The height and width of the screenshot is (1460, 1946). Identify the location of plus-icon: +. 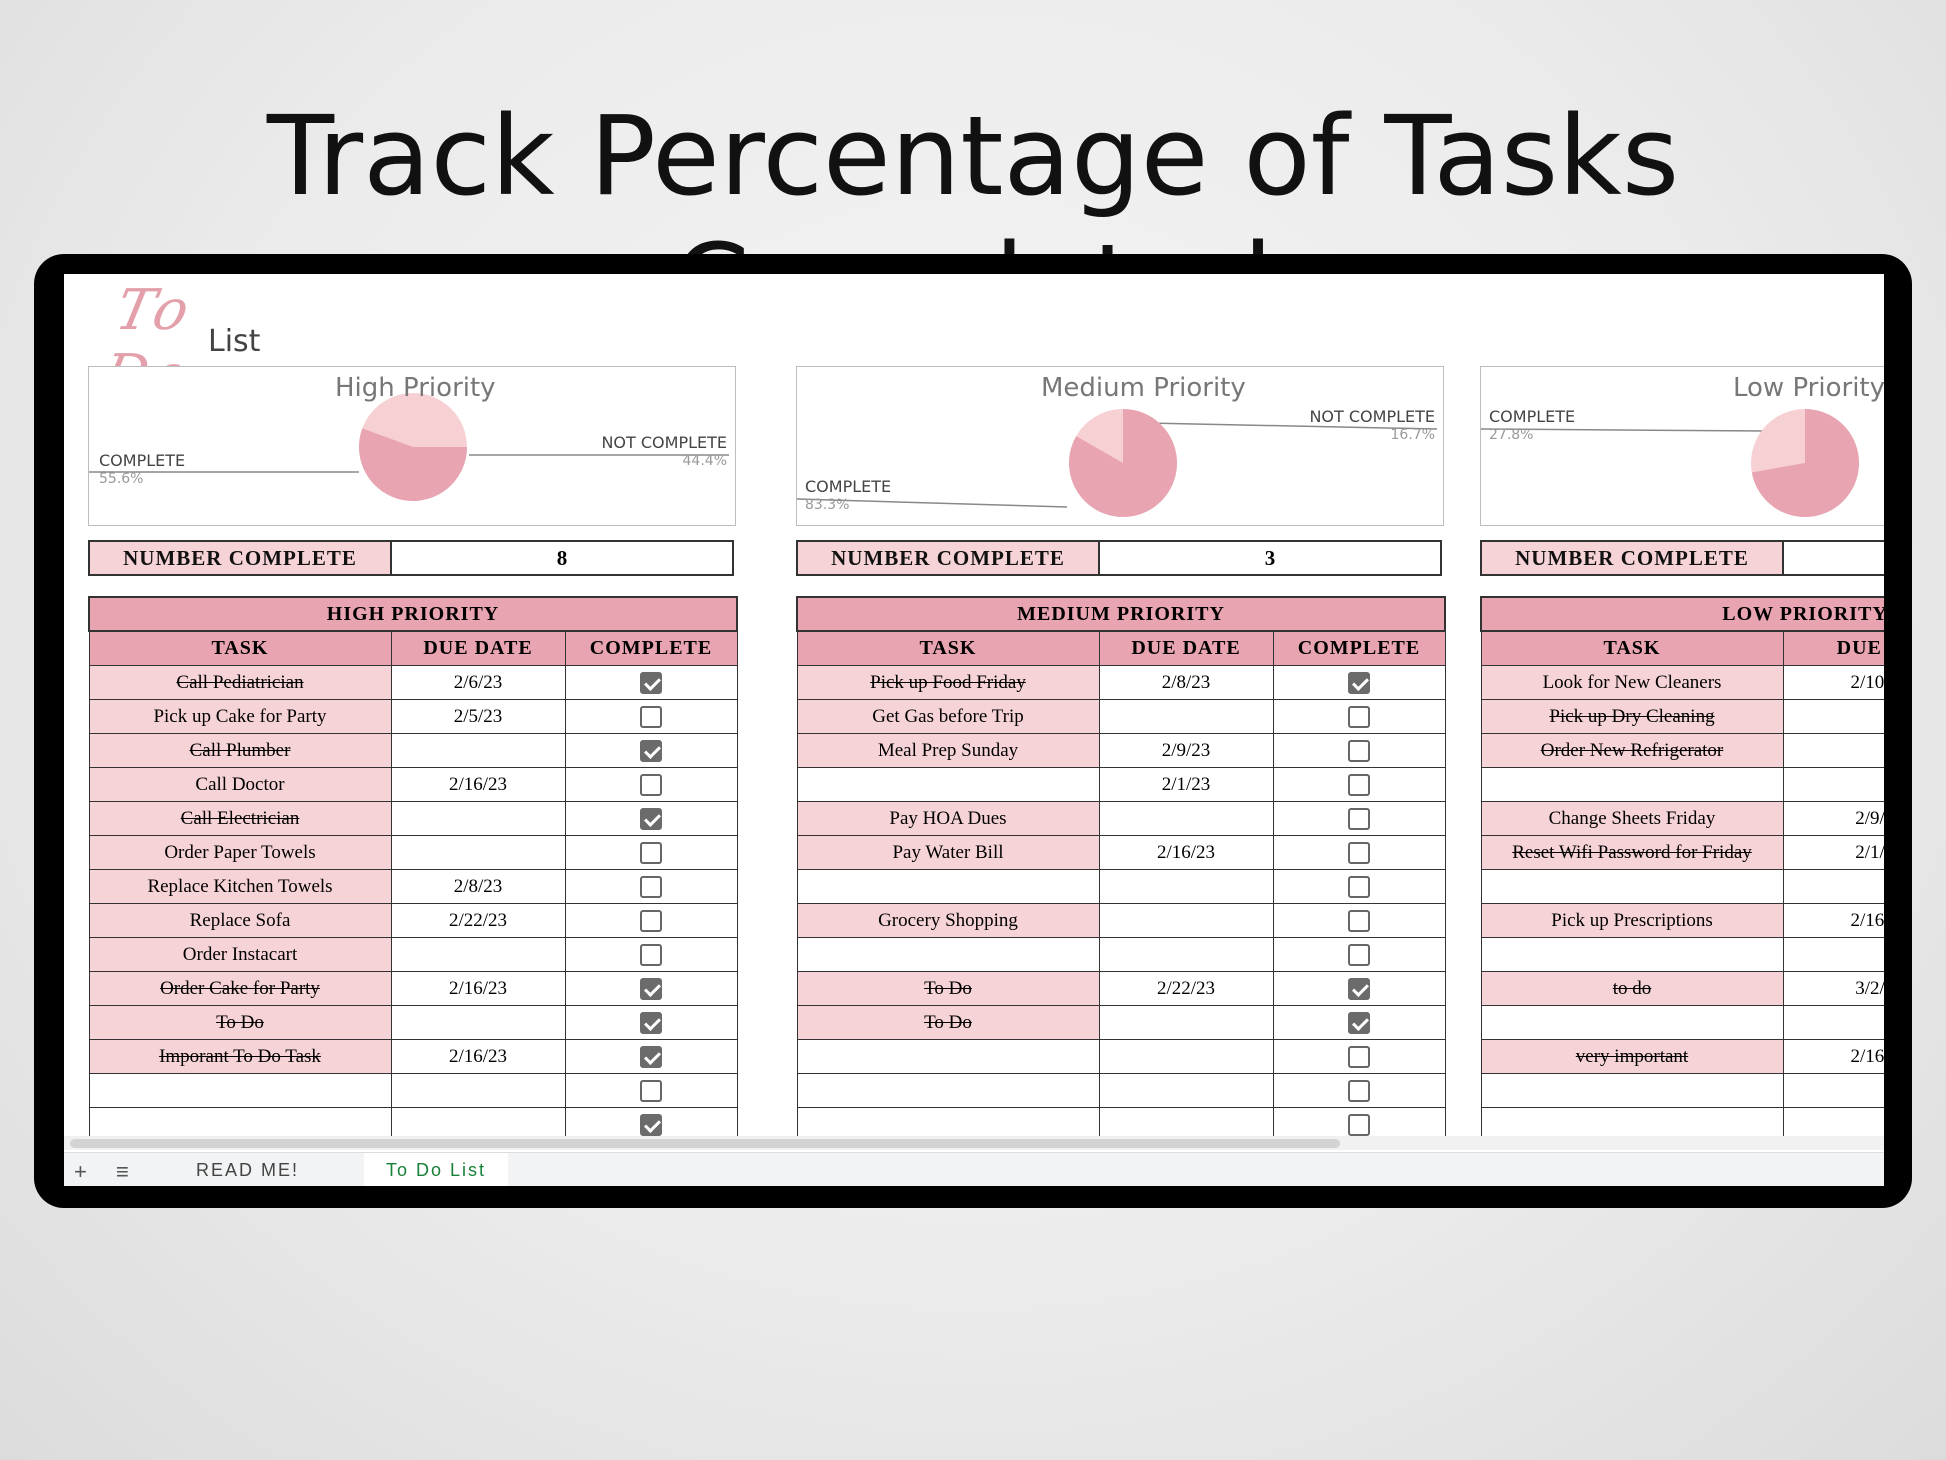
(80, 1171).